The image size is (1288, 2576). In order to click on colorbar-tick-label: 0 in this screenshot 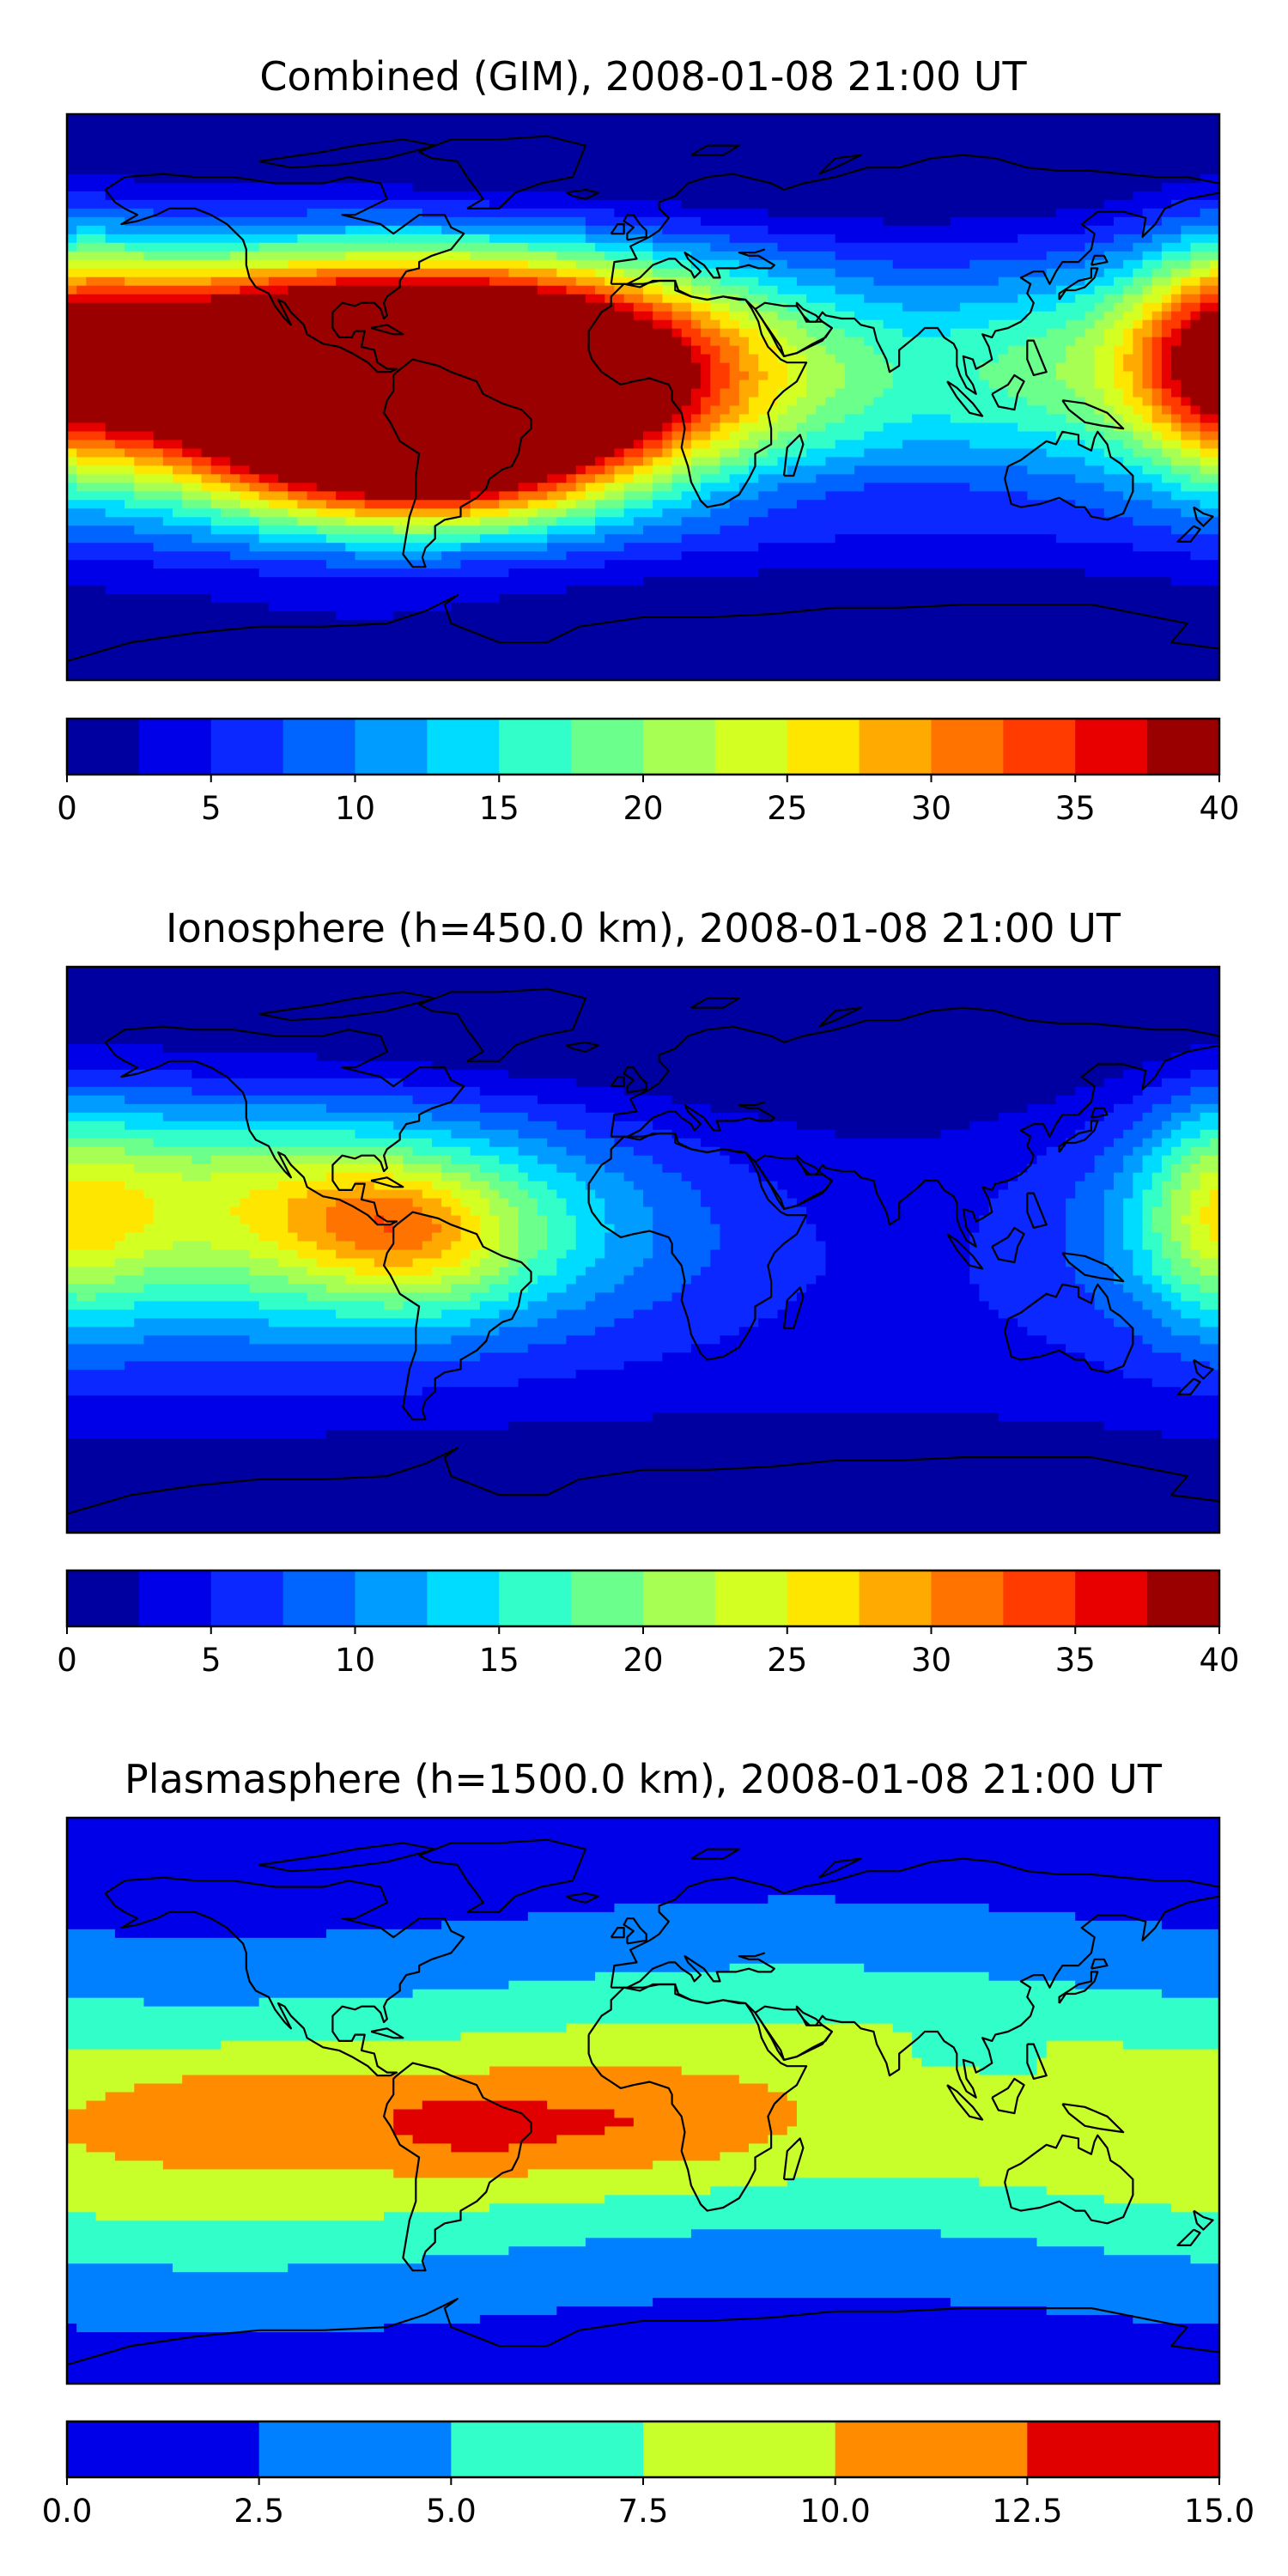, I will do `click(67, 1660)`.